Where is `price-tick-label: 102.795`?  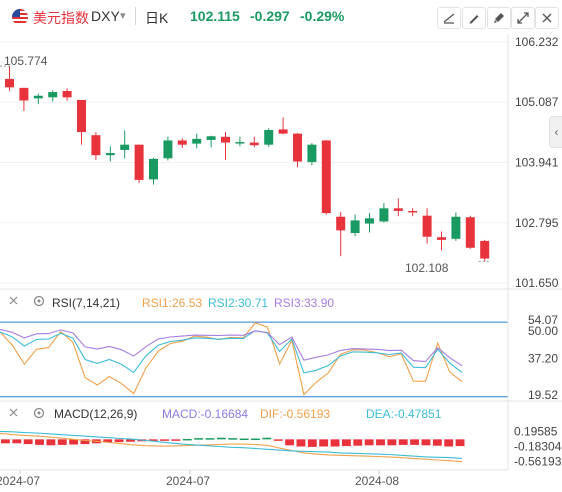
price-tick-label: 102.795 is located at coordinates (537, 223).